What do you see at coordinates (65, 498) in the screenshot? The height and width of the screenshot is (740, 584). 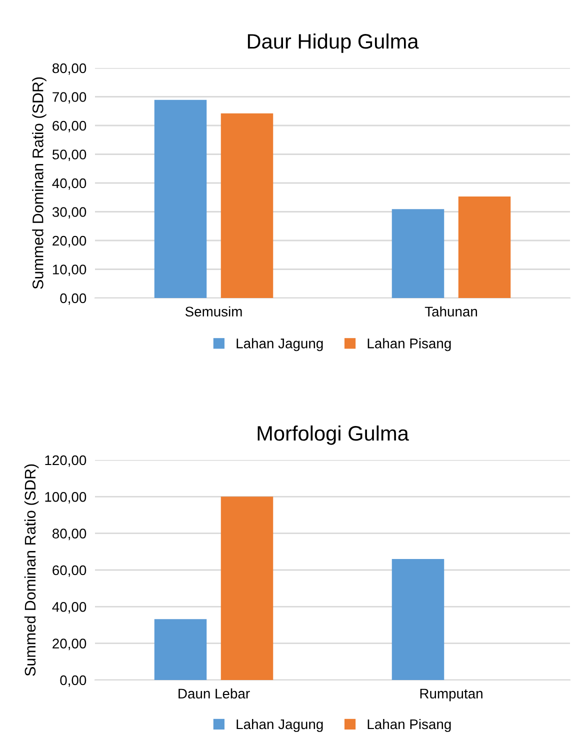 I see `y-tick-label: 100,00` at bounding box center [65, 498].